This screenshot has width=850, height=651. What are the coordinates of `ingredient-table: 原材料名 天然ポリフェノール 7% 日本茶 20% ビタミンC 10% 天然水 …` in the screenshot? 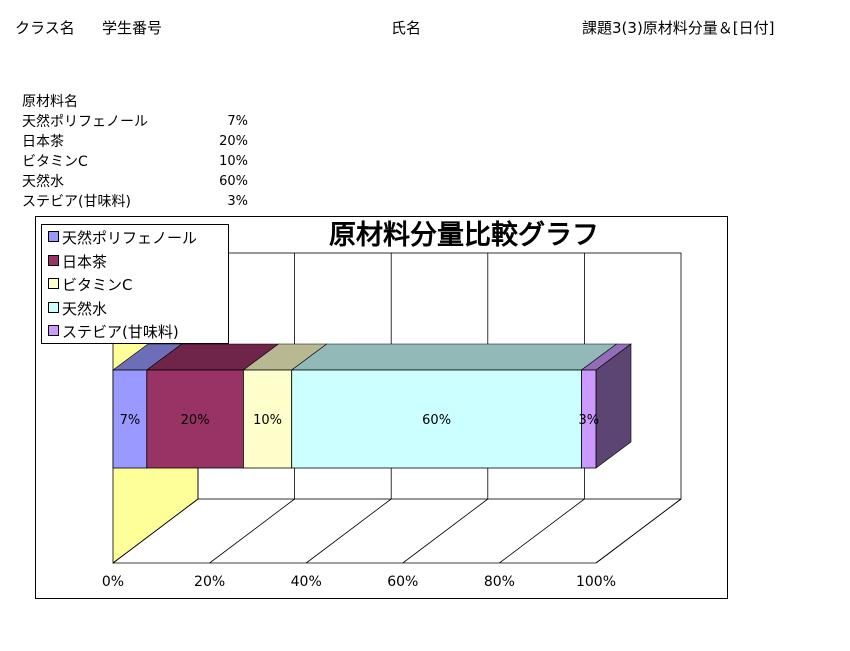 It's located at (135, 152).